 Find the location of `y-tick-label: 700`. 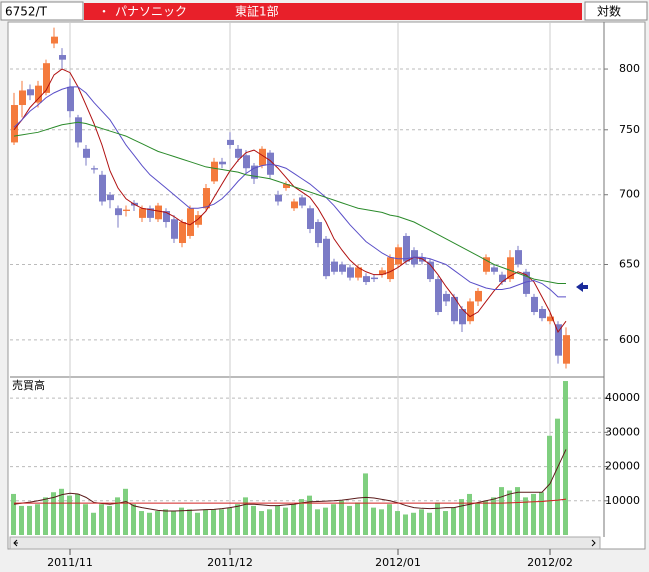

y-tick-label: 700 is located at coordinates (629, 194).